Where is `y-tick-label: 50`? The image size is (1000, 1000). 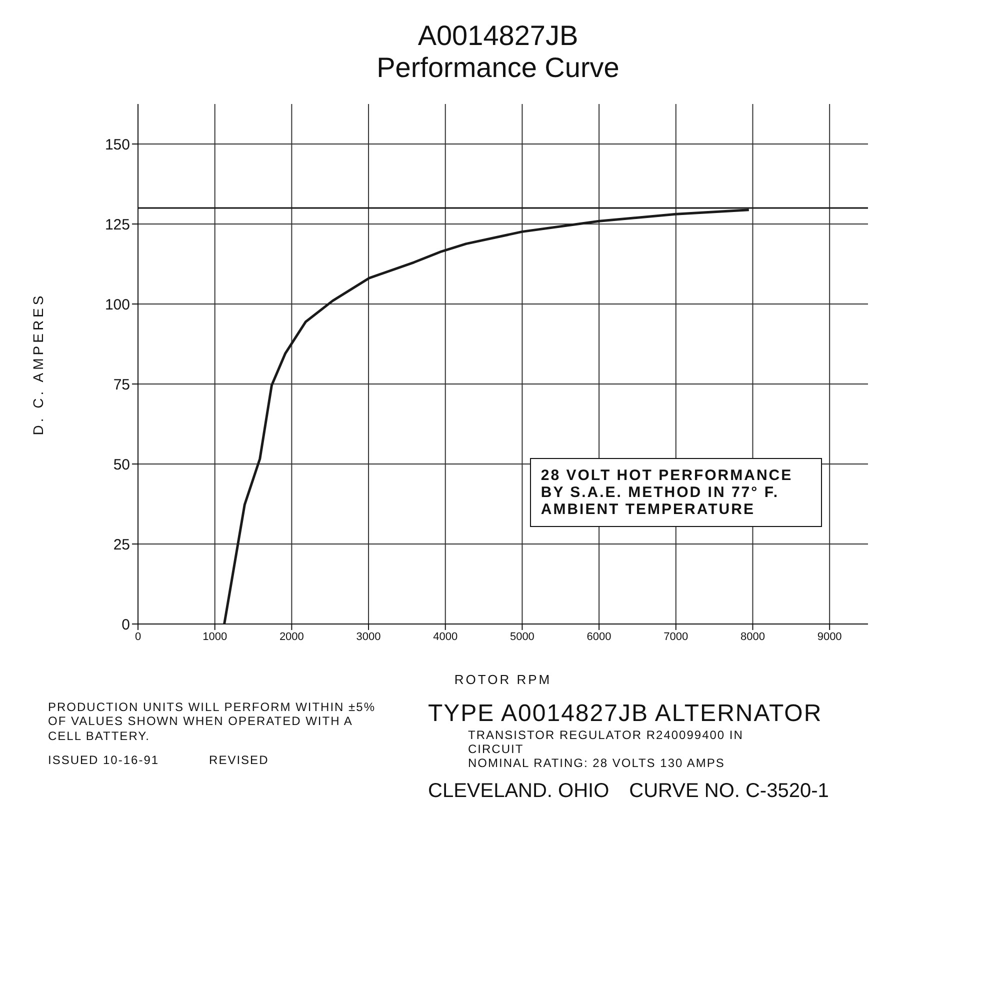
y-tick-label: 50 is located at coordinates (121, 465).